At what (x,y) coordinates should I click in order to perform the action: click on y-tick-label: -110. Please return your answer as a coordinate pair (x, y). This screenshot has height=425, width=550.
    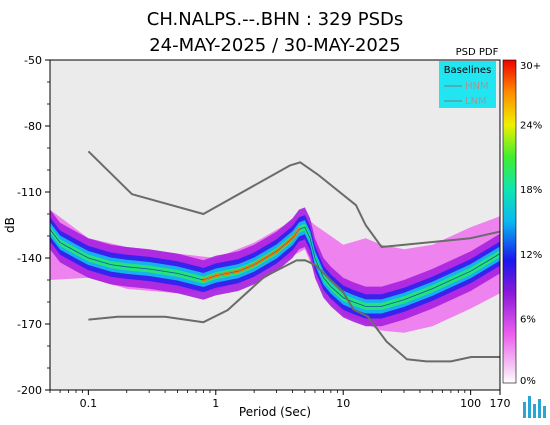
    Looking at the image, I should click on (29, 192).